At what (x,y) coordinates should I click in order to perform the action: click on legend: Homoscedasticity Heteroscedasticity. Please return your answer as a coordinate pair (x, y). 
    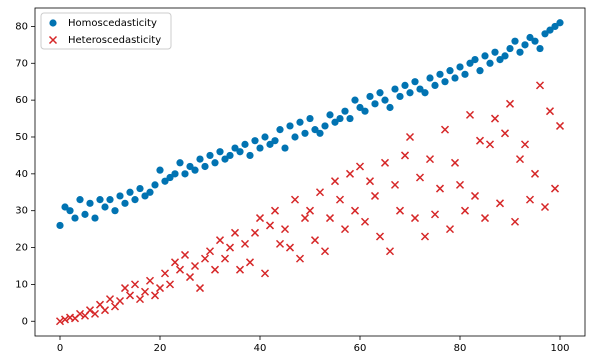
    Looking at the image, I should click on (106, 31).